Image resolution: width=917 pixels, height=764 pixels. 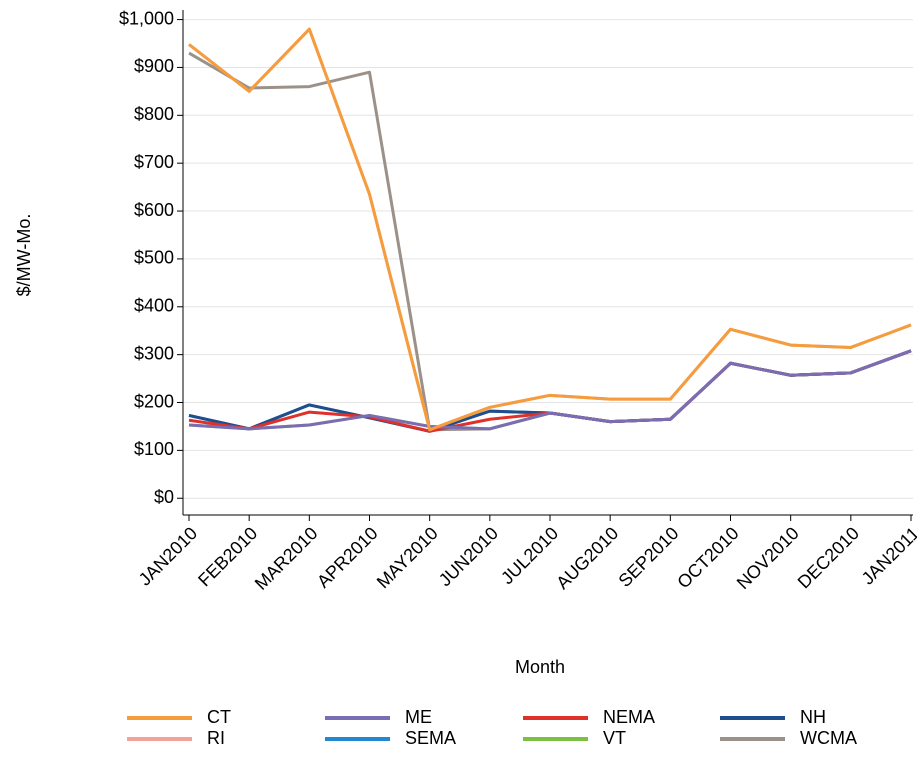 I want to click on y-tick-label: $800, so click(x=154, y=114).